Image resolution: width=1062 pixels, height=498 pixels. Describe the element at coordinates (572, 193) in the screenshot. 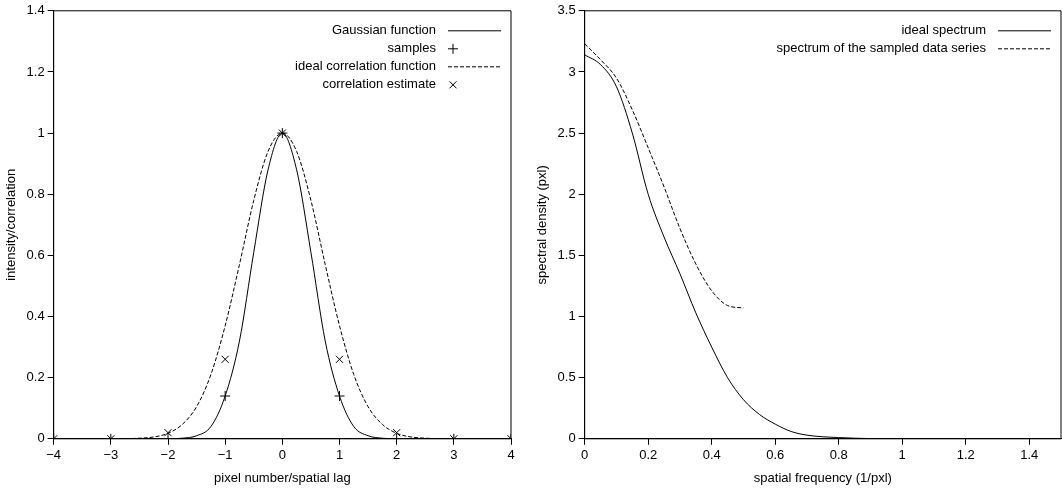

I see `y-tick-label: 2` at that location.